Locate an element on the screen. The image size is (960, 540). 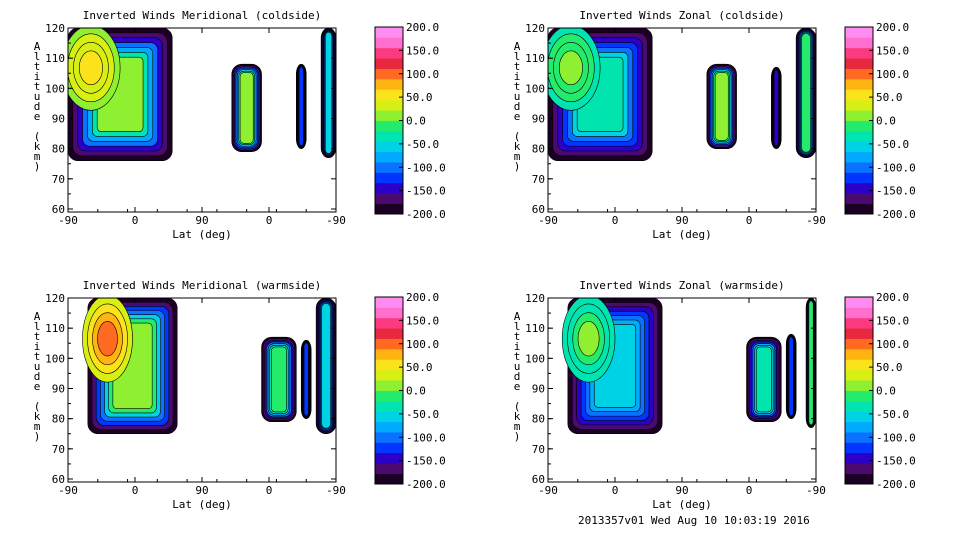
y-tick-label: 70 is located at coordinates (58, 179).